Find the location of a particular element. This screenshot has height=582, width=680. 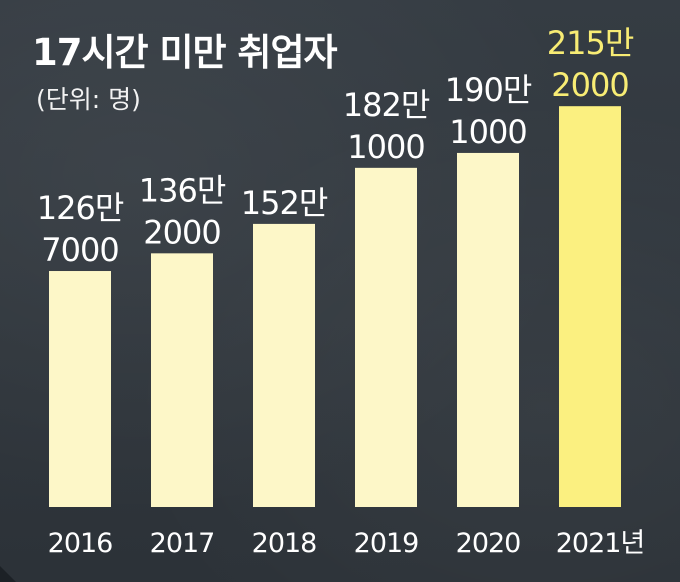

value-label-4-1: 1000 is located at coordinates (487, 132).